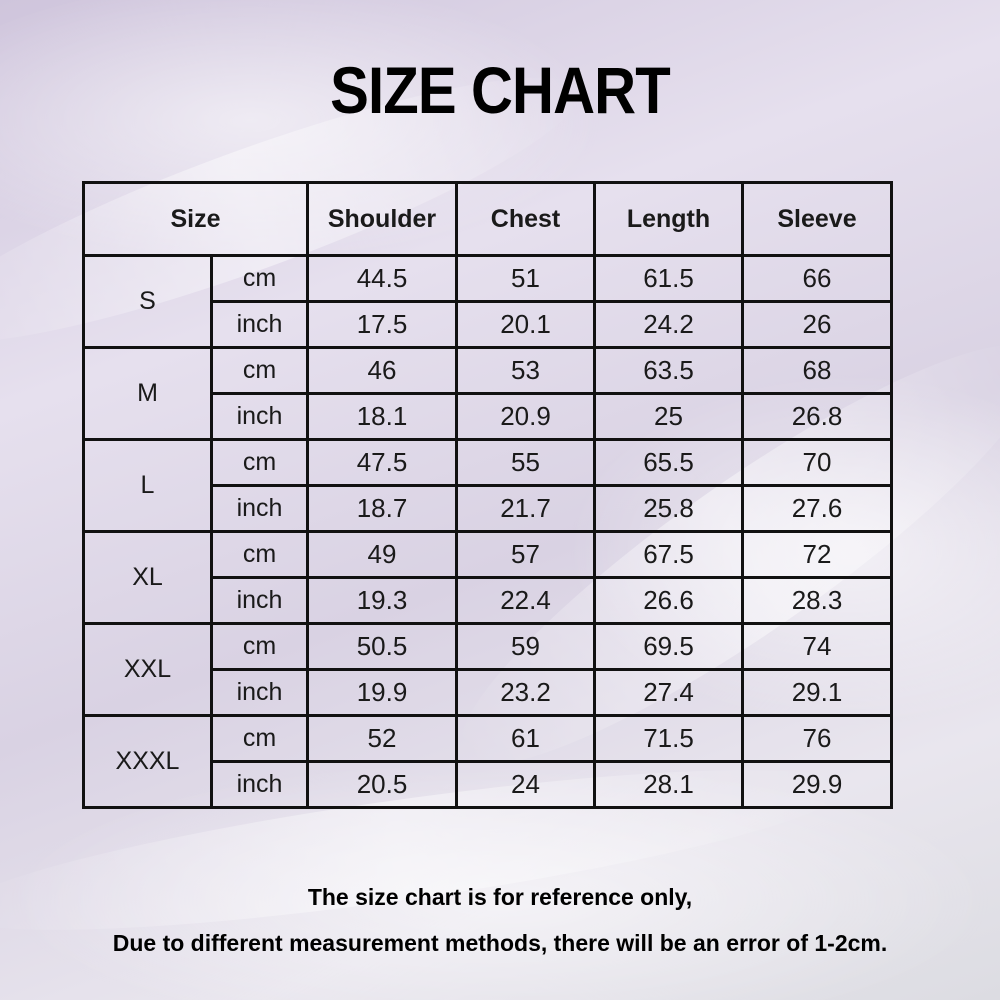 The image size is (1000, 1000). What do you see at coordinates (525, 738) in the screenshot?
I see `measurement-cell: 61` at bounding box center [525, 738].